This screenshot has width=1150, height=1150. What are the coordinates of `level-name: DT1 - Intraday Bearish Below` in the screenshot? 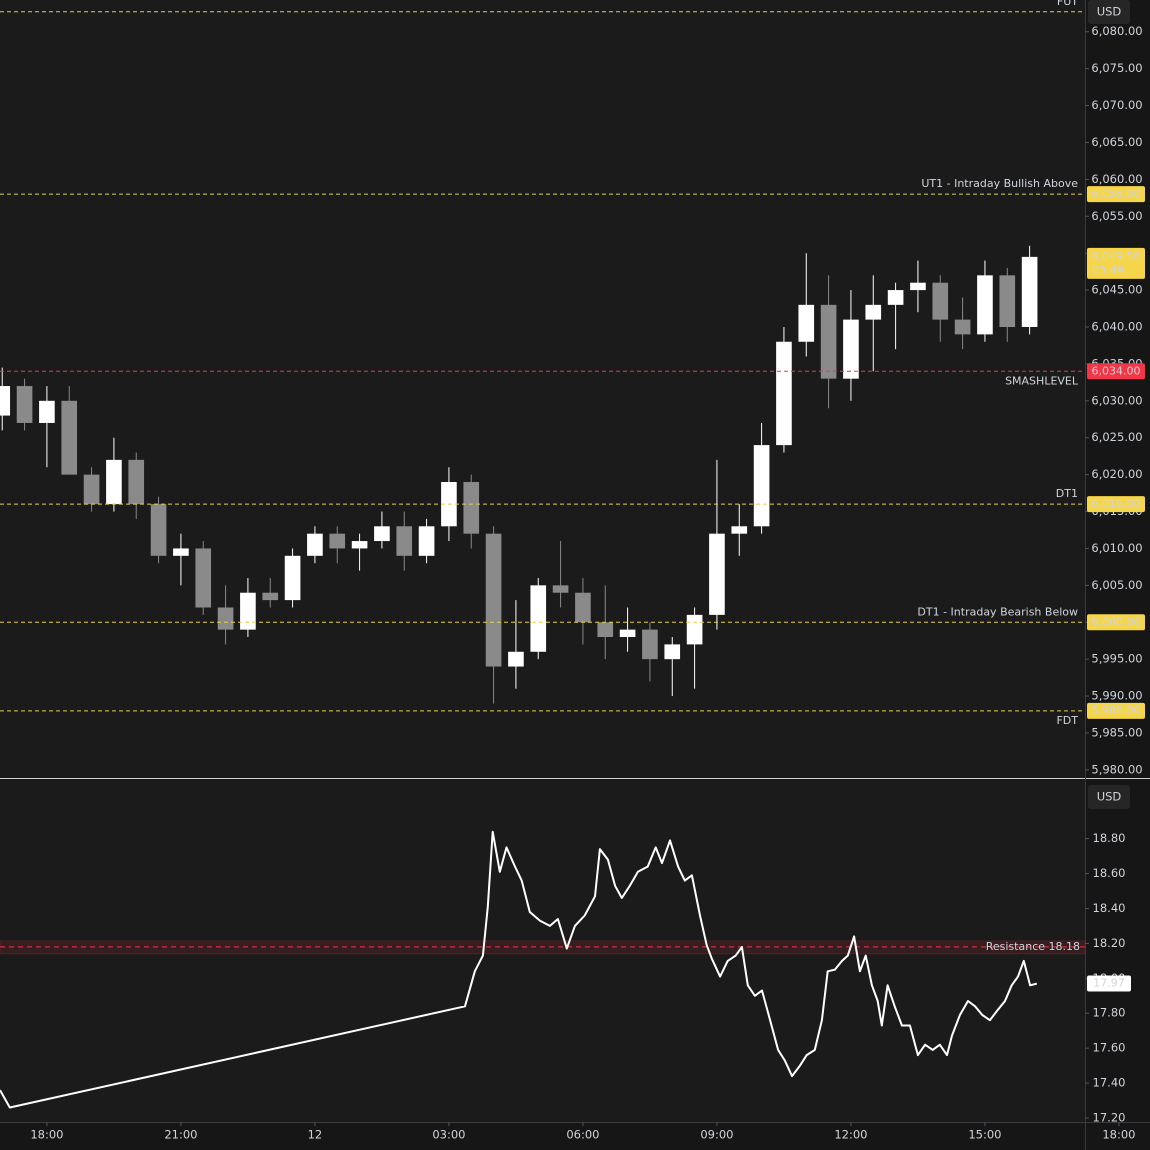 It's located at (997, 611).